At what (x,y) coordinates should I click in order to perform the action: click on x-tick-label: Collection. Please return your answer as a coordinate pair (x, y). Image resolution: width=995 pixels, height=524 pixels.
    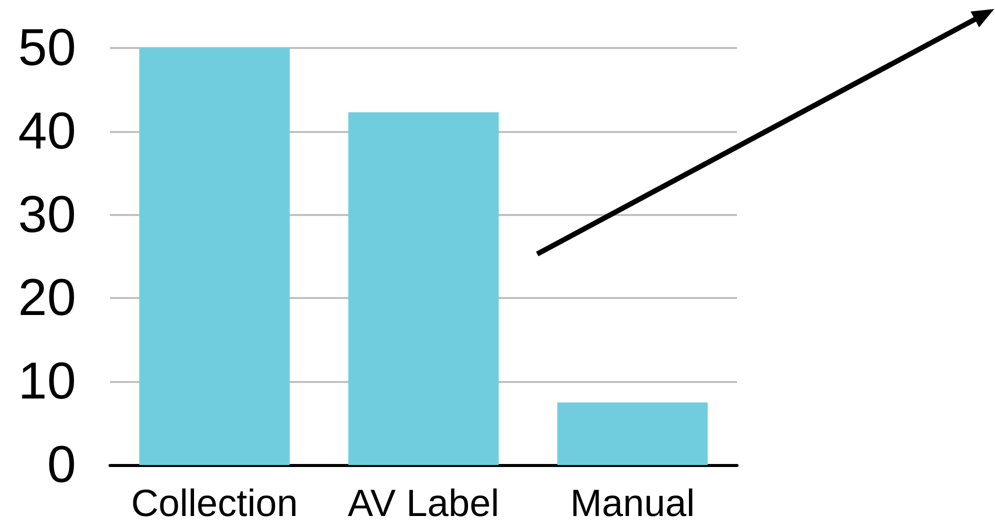
    Looking at the image, I should click on (214, 503).